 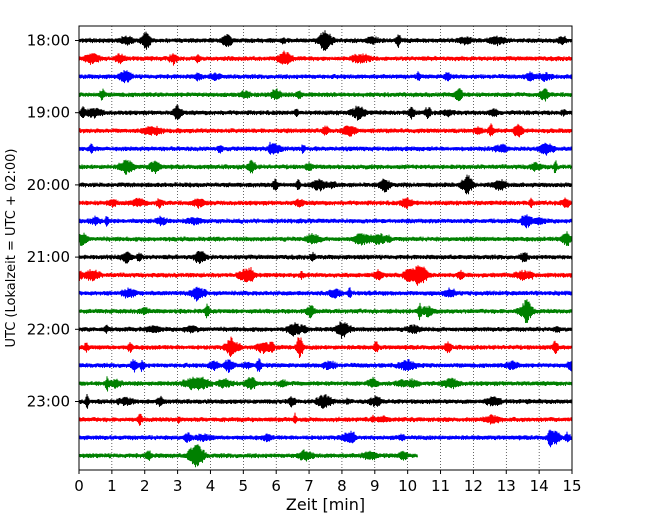 I want to click on trace-2000, so click(x=325, y=184).